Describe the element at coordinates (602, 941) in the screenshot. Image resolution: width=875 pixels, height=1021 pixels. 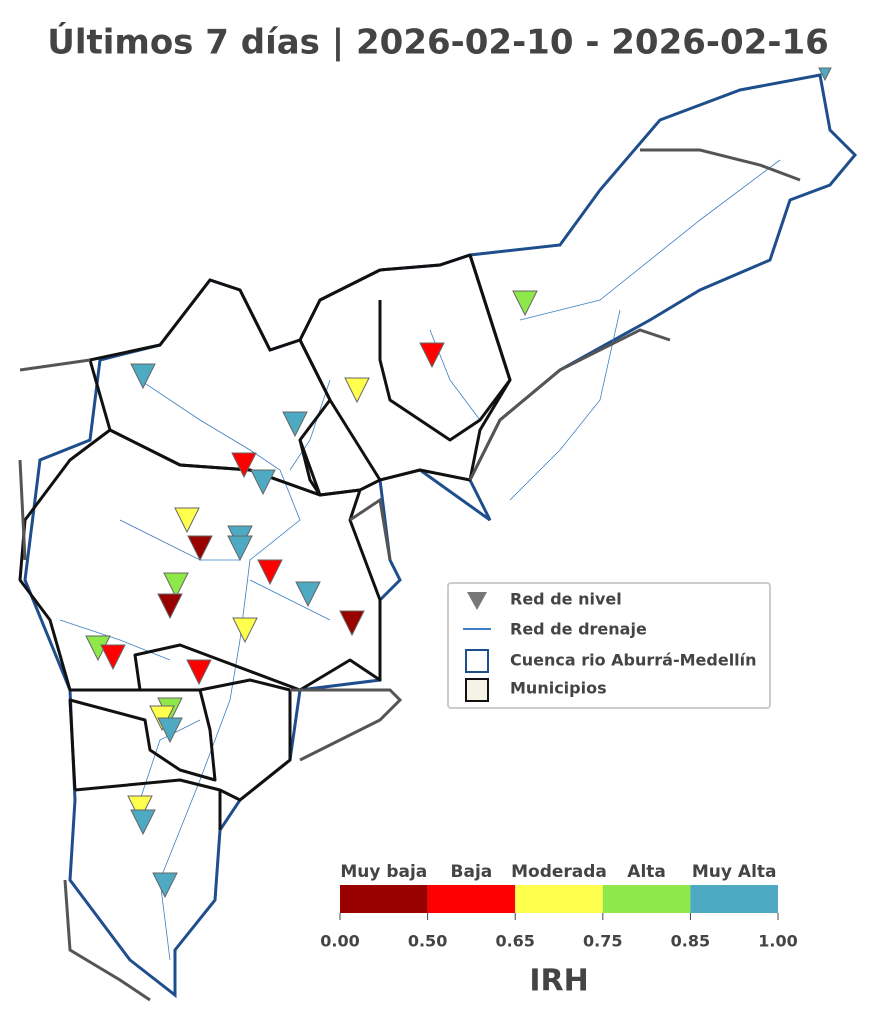
I see `tick-label: 0.75` at that location.